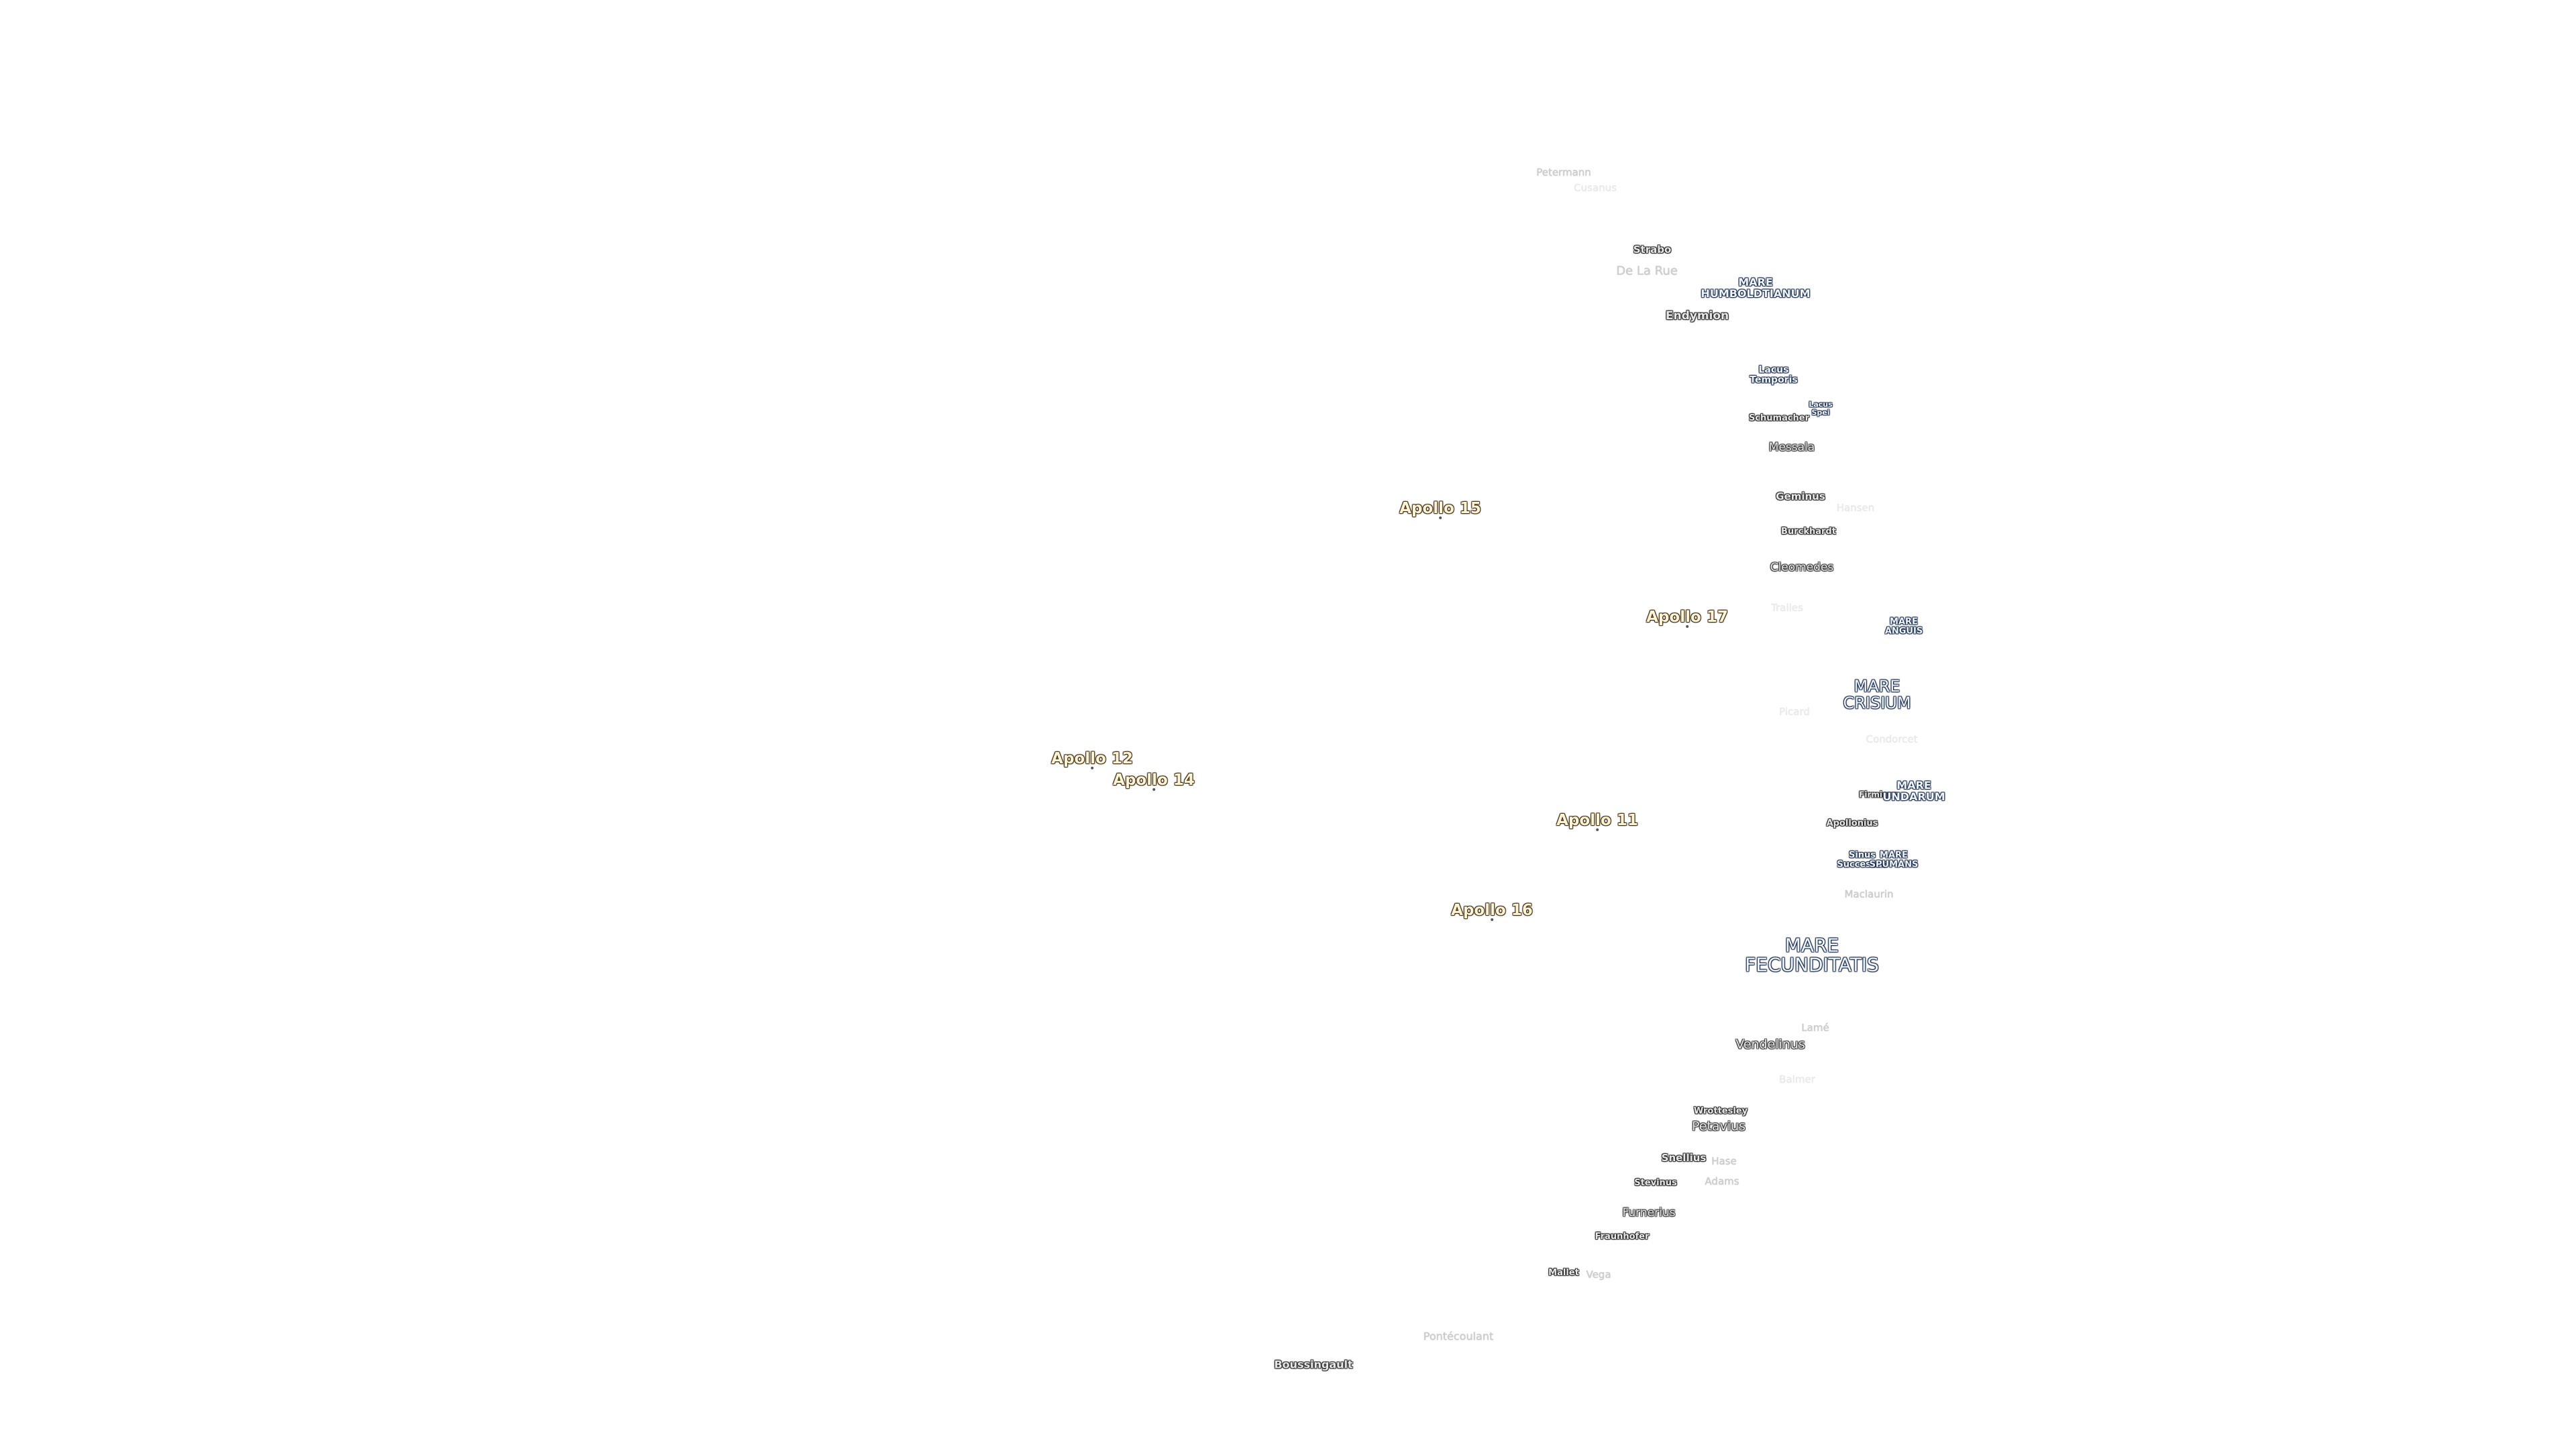 The image size is (2576, 1449). What do you see at coordinates (1903, 626) in the screenshot?
I see `mare-label: MARE ANGUIS` at bounding box center [1903, 626].